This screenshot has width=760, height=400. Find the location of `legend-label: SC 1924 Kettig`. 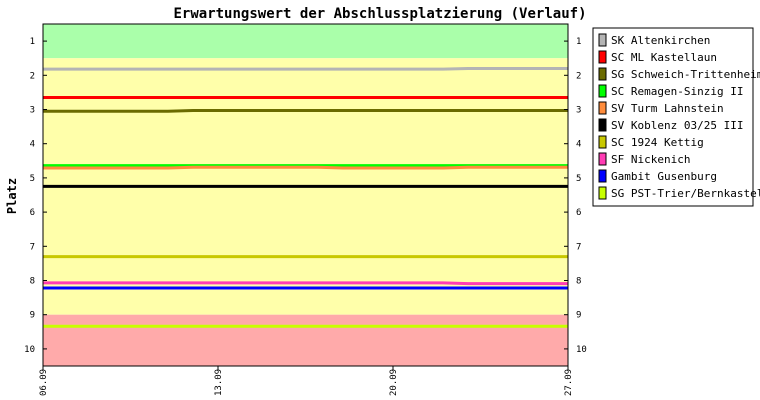

legend-label: SC 1924 Kettig is located at coordinates (657, 142).